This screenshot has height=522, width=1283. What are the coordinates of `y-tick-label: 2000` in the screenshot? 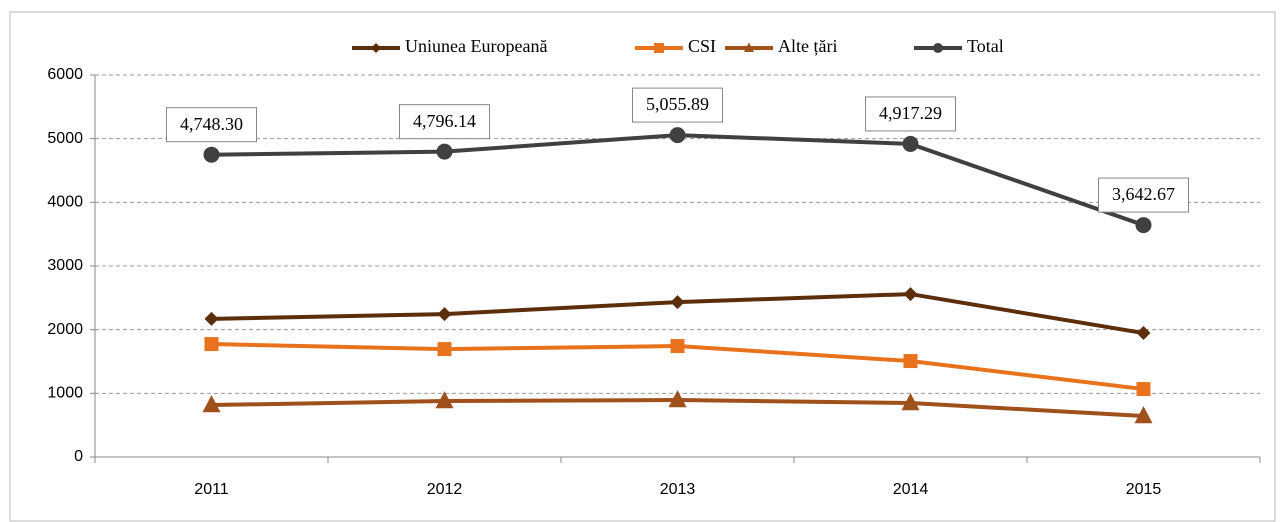 It's located at (65, 329).